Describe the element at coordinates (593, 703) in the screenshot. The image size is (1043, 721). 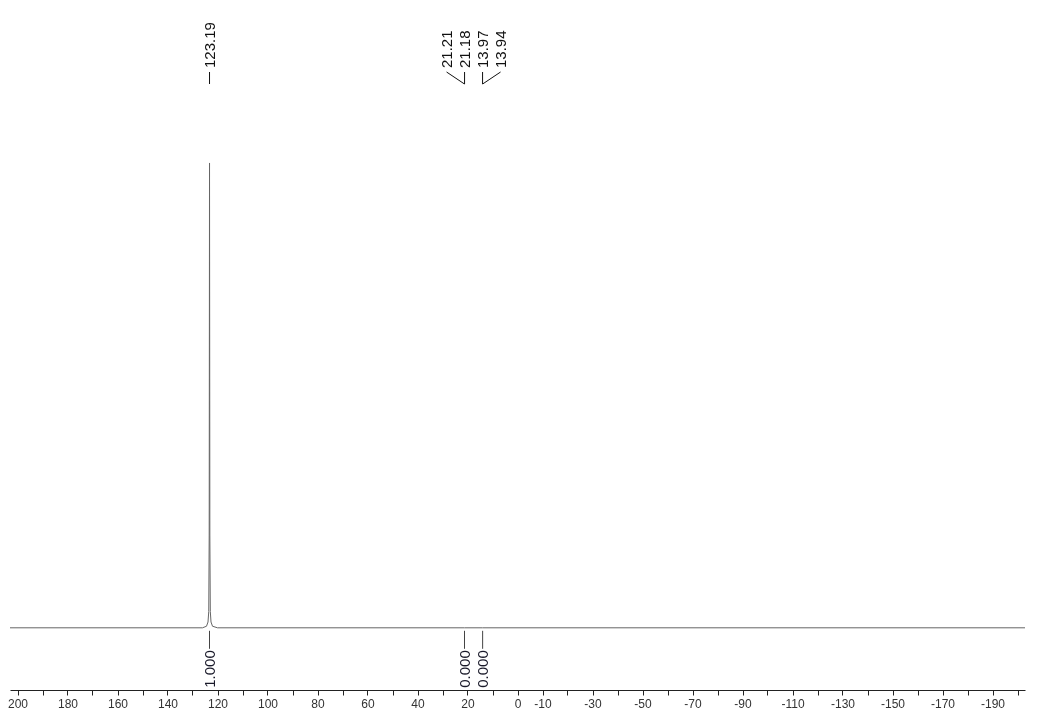
I see `x-tick-label: -30` at that location.